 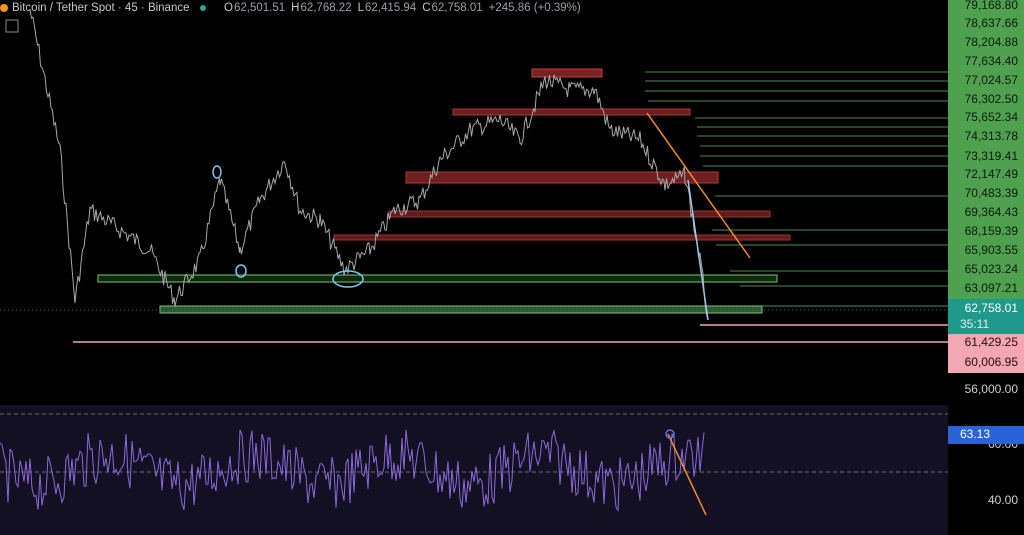 I want to click on rsi-current: 63.13, so click(x=975, y=434).